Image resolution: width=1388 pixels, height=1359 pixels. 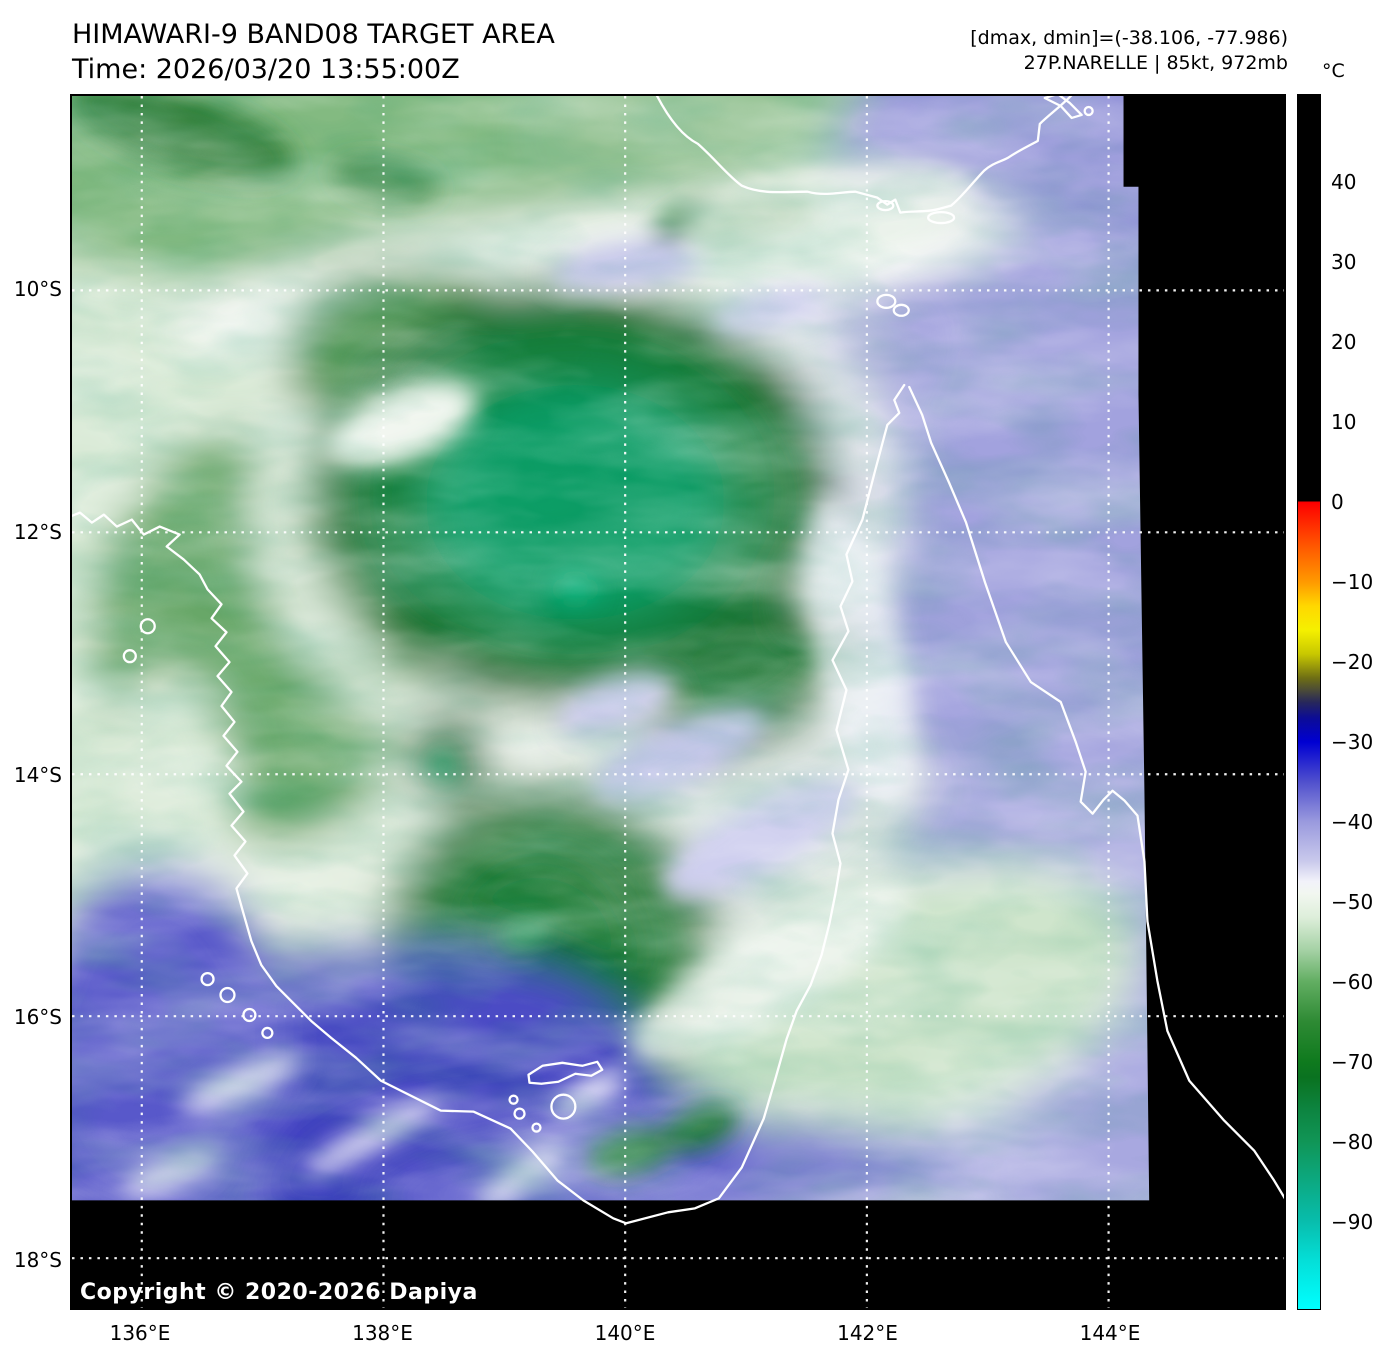 I want to click on lat-tick-label: 12°S, so click(x=37, y=531).